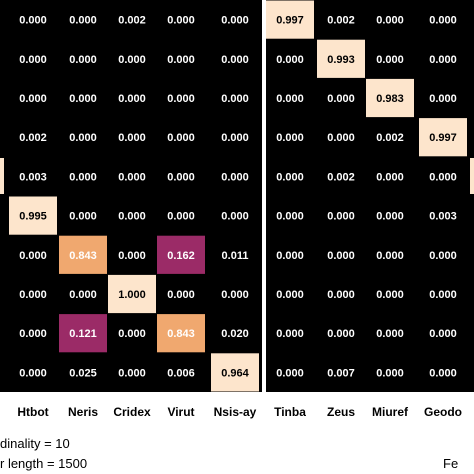  Describe the element at coordinates (235, 412) in the screenshot. I see `column-tick-label: Nsis-ay` at that location.